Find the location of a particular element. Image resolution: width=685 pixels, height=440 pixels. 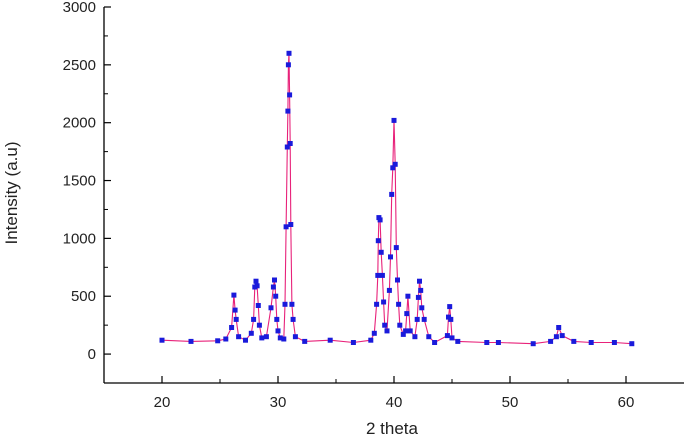

x-tick-label: 60 is located at coordinates (626, 402).